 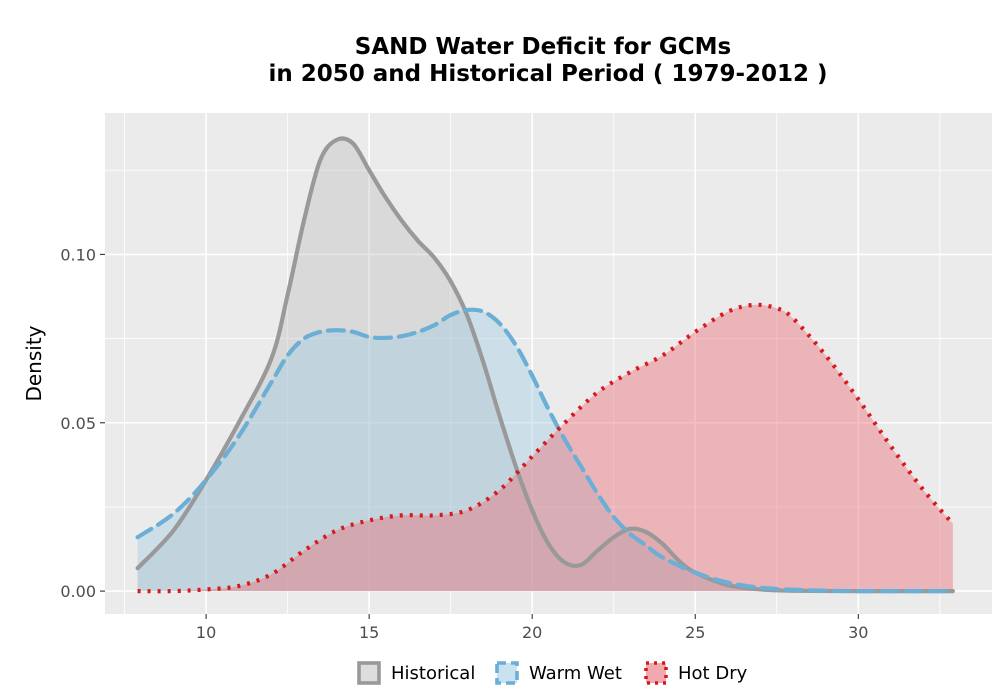 What do you see at coordinates (78, 254) in the screenshot?
I see `y-tick-label: 0.10` at bounding box center [78, 254].